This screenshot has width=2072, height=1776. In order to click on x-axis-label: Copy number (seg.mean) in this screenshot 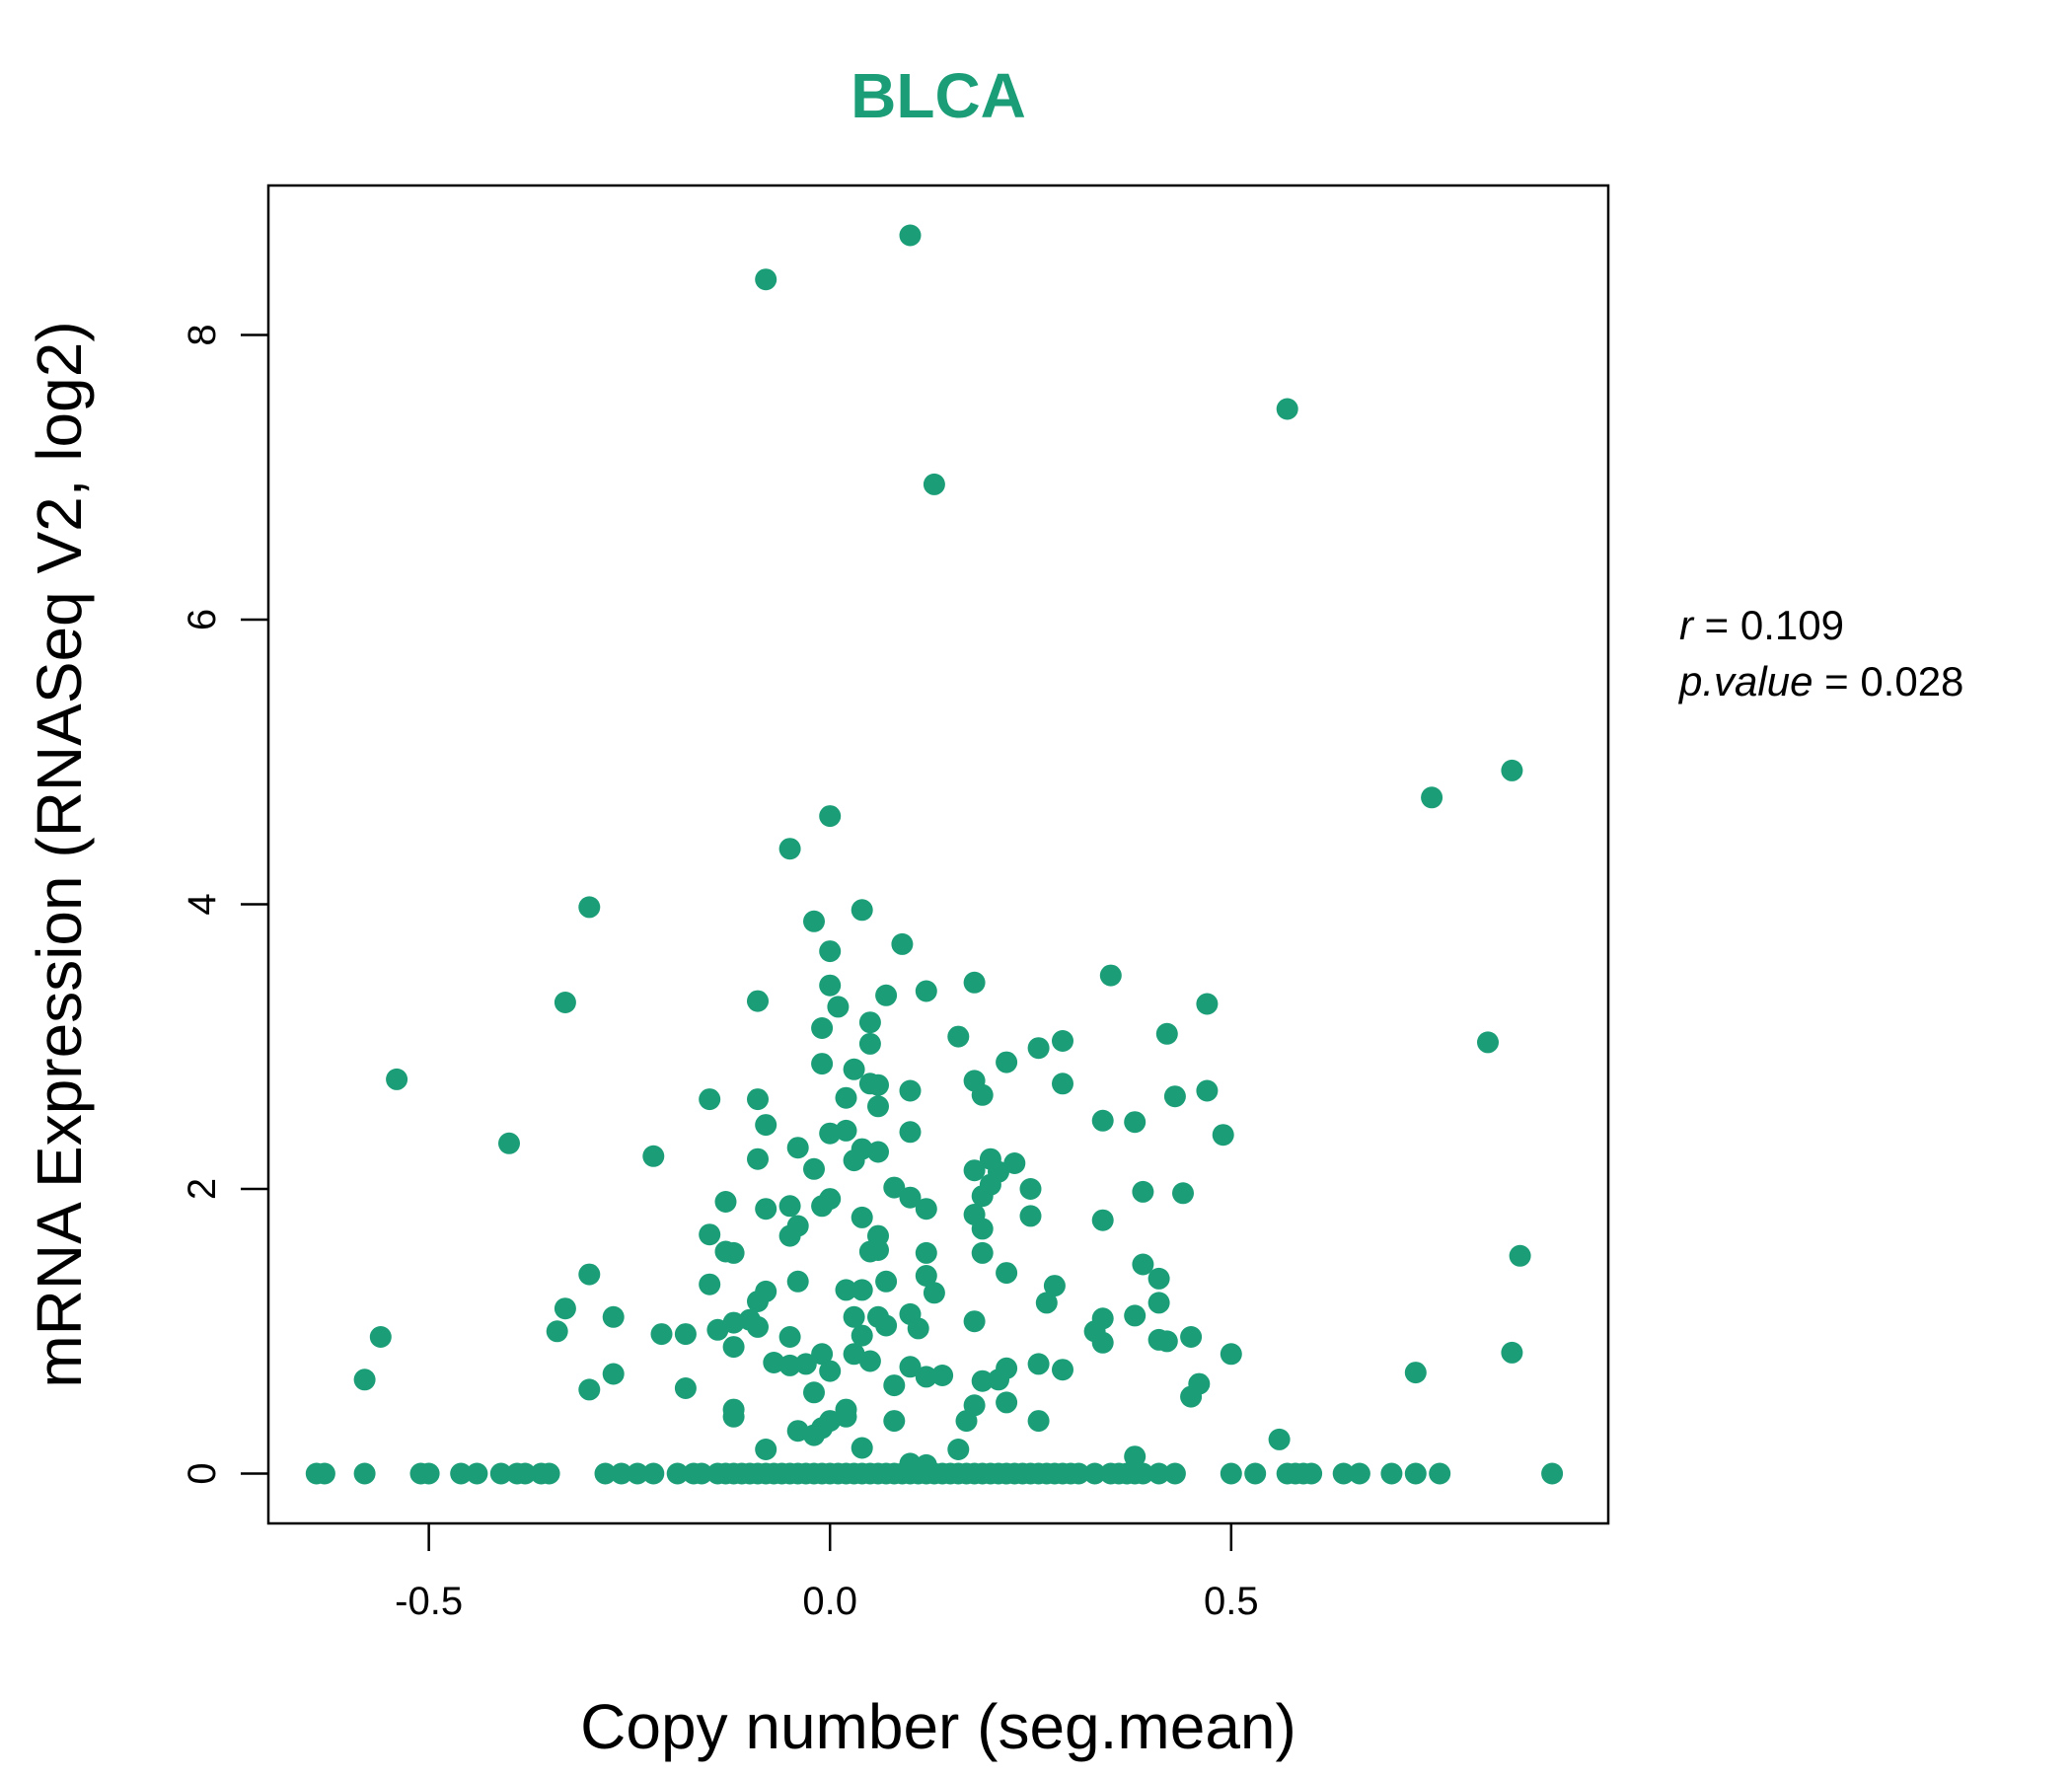, I will do `click(938, 1727)`.